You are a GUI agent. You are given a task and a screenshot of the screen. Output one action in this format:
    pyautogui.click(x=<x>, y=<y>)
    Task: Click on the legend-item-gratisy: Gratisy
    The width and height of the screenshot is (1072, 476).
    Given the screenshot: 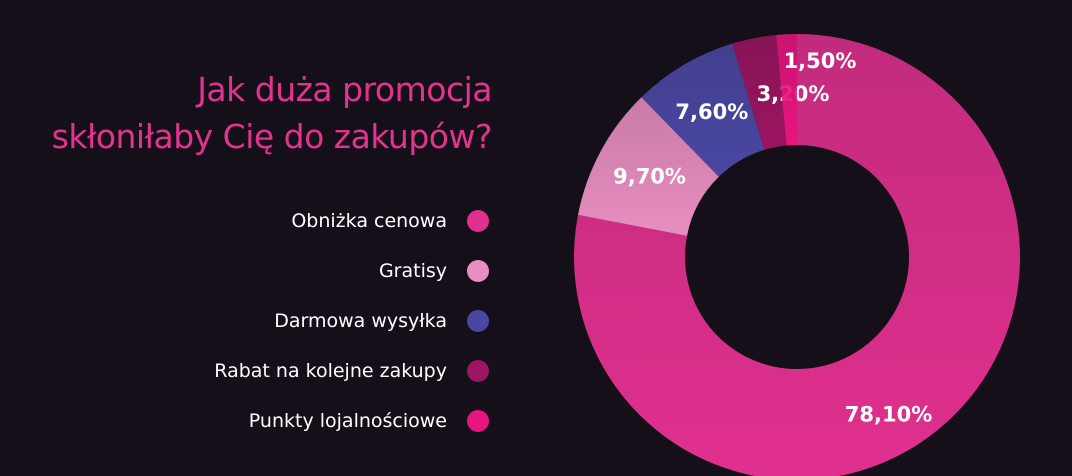 What is the action you would take?
    pyautogui.click(x=289, y=271)
    